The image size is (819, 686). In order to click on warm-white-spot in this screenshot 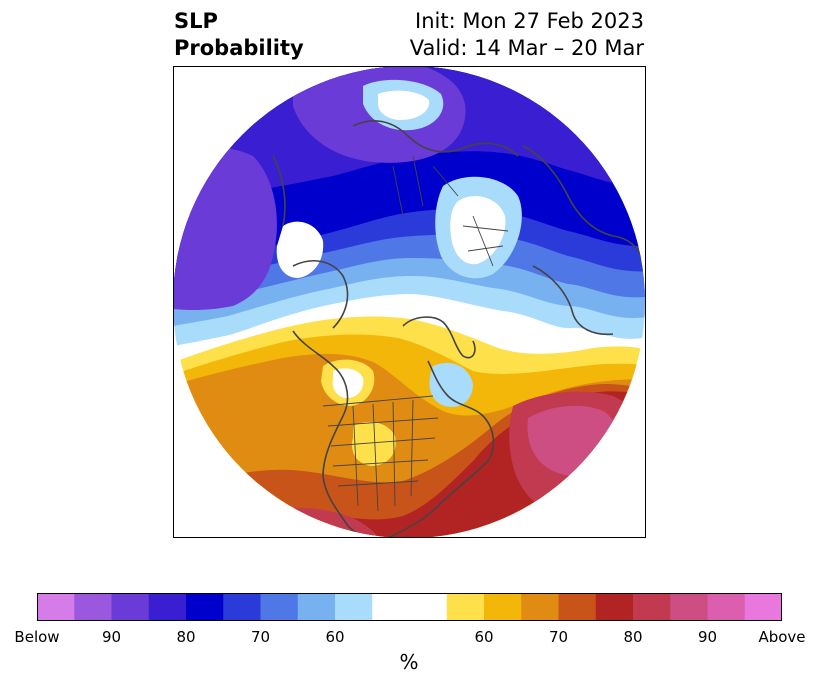, I will do `click(348, 383)`.